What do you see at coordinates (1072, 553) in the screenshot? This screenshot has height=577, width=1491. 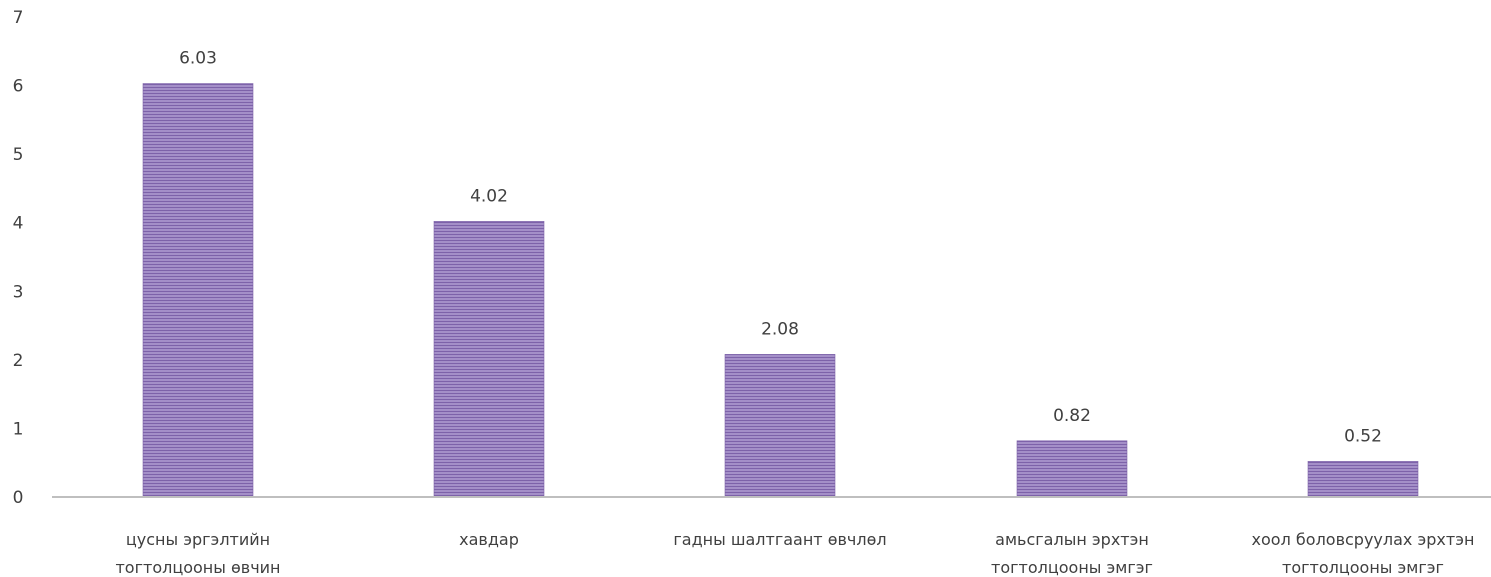 I see `x-category-label: амьсгалын эрхтэн тогтолцооны эмгэг` at bounding box center [1072, 553].